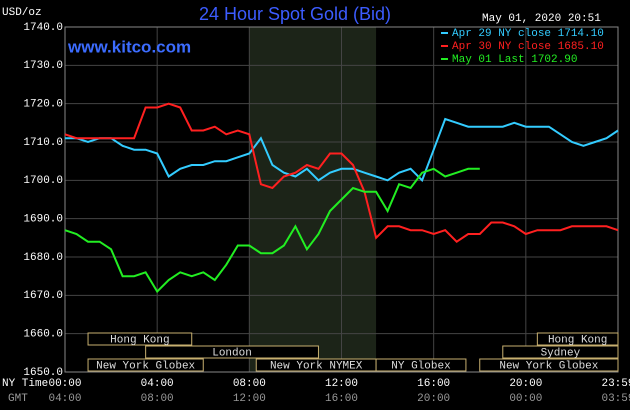 The width and height of the screenshot is (630, 410). I want to click on timestamp: May 01, 2020 20:51, so click(541, 19).